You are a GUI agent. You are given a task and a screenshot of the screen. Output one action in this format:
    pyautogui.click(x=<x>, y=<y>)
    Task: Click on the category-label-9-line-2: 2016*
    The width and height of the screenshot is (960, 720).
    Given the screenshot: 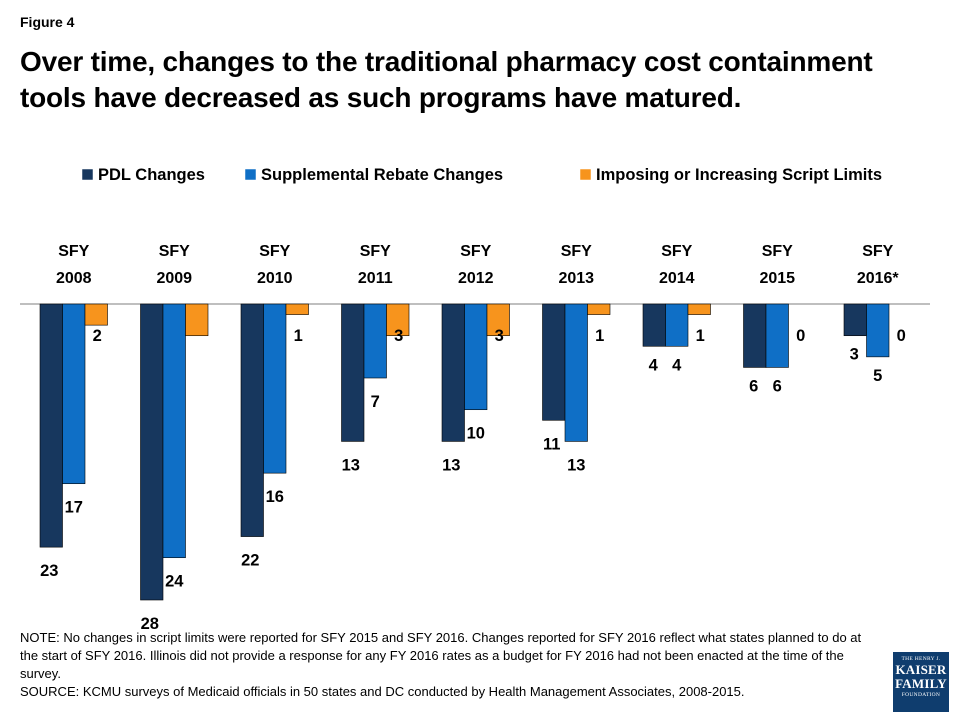 What is the action you would take?
    pyautogui.click(x=878, y=278)
    